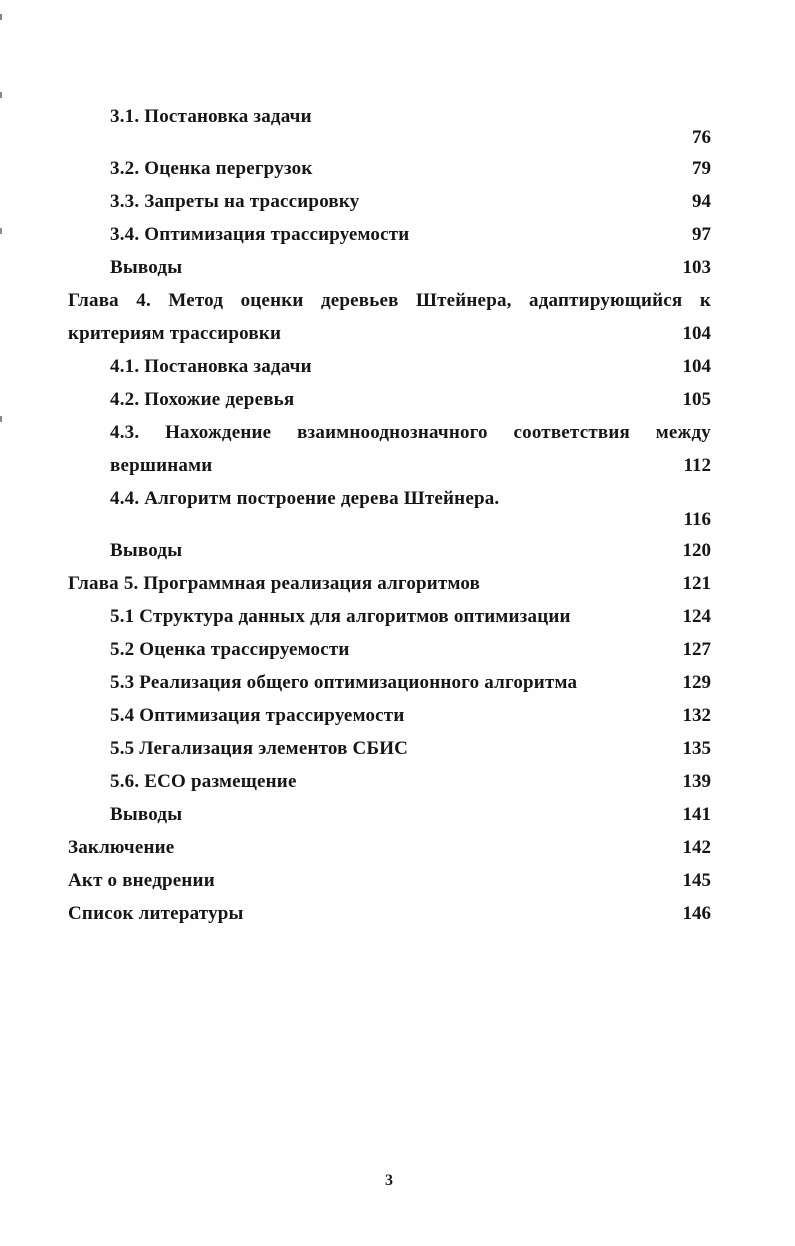 The height and width of the screenshot is (1246, 795). I want to click on toc-entry-page-number: 105, so click(697, 399).